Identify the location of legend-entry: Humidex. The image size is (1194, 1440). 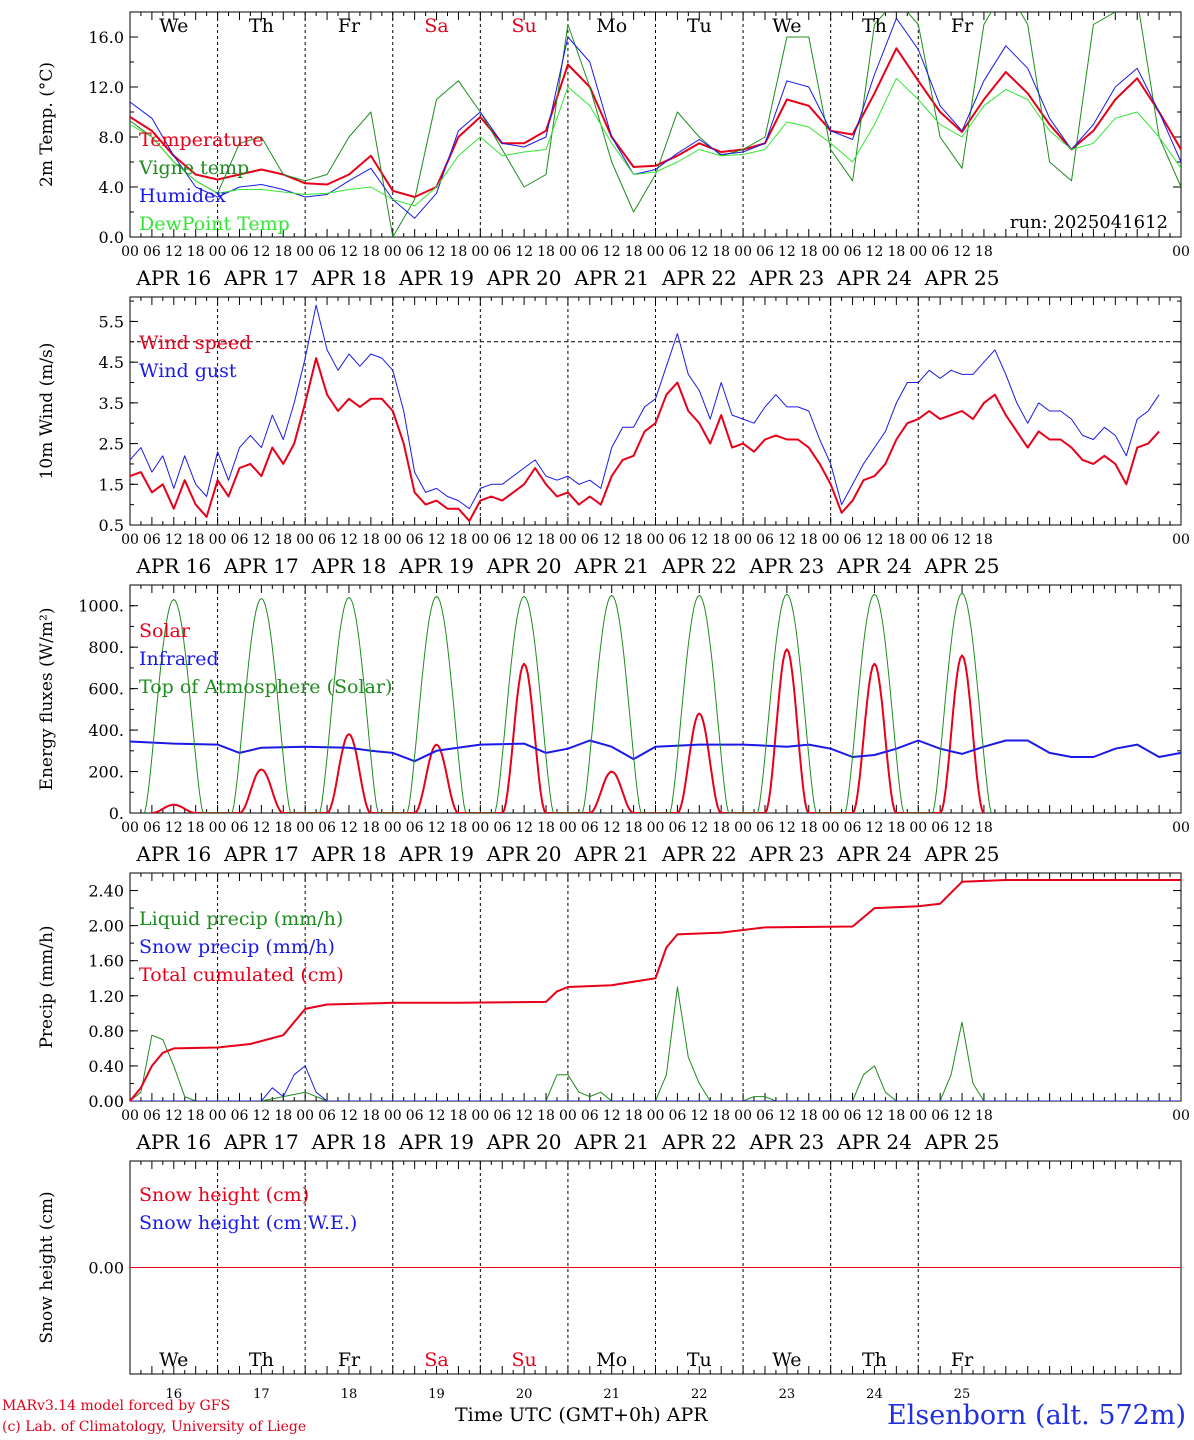
(182, 196).